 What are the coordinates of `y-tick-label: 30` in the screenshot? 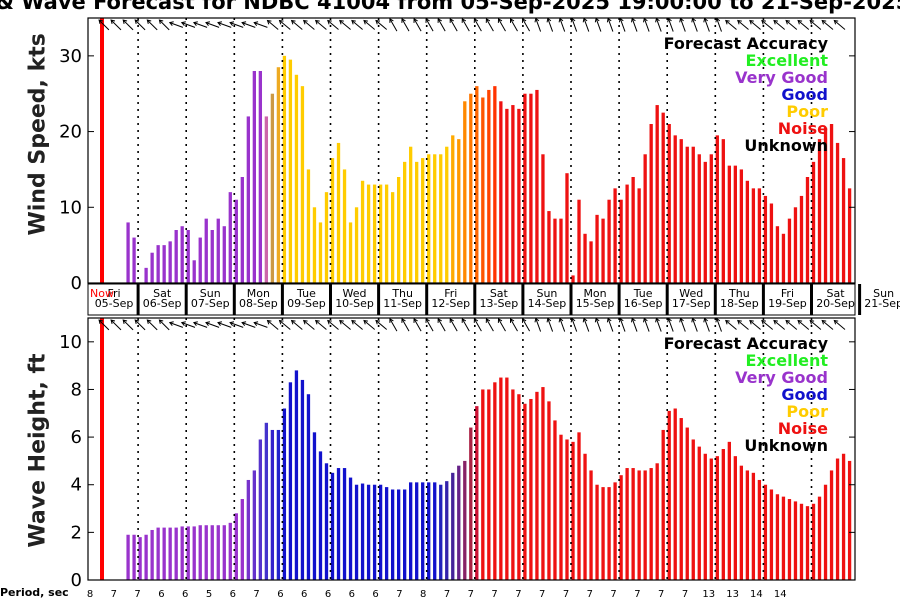 It's located at (70, 56).